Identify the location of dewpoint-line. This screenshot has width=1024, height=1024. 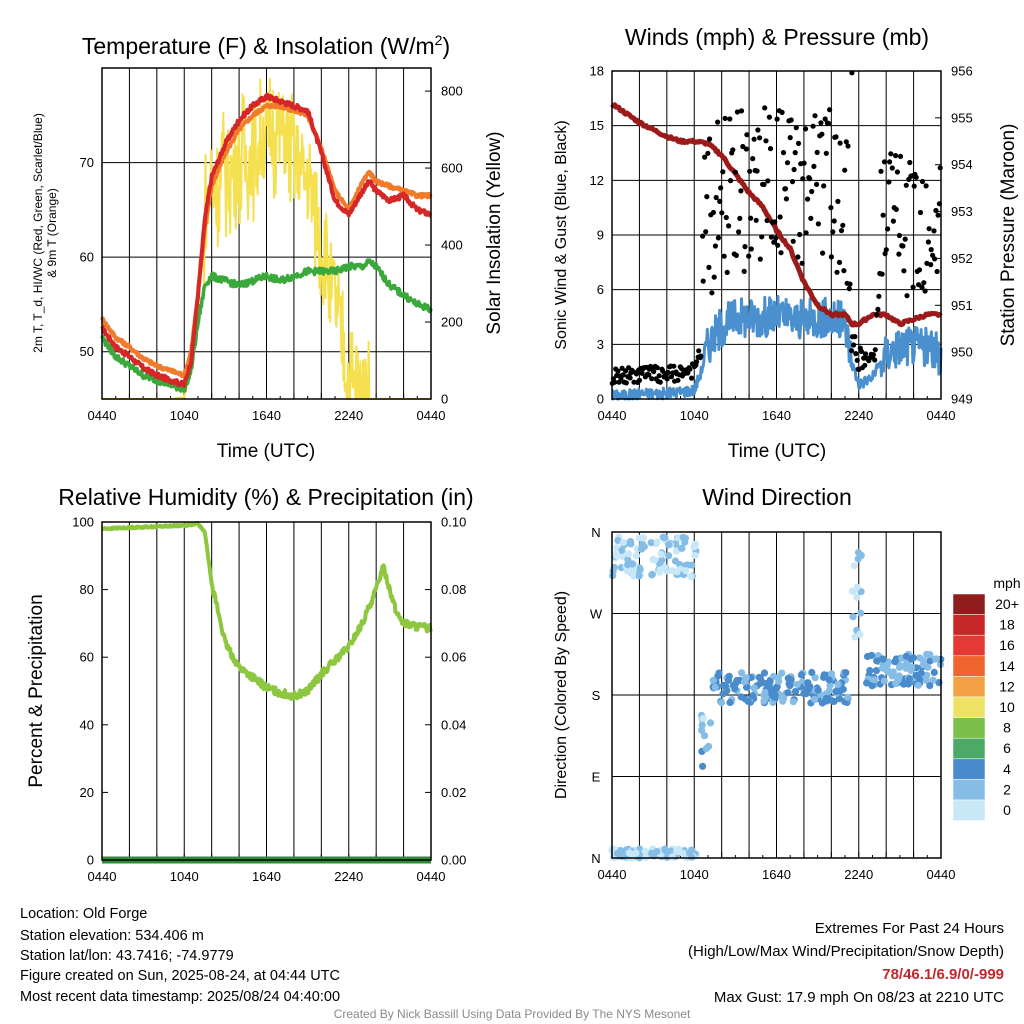
(266, 325).